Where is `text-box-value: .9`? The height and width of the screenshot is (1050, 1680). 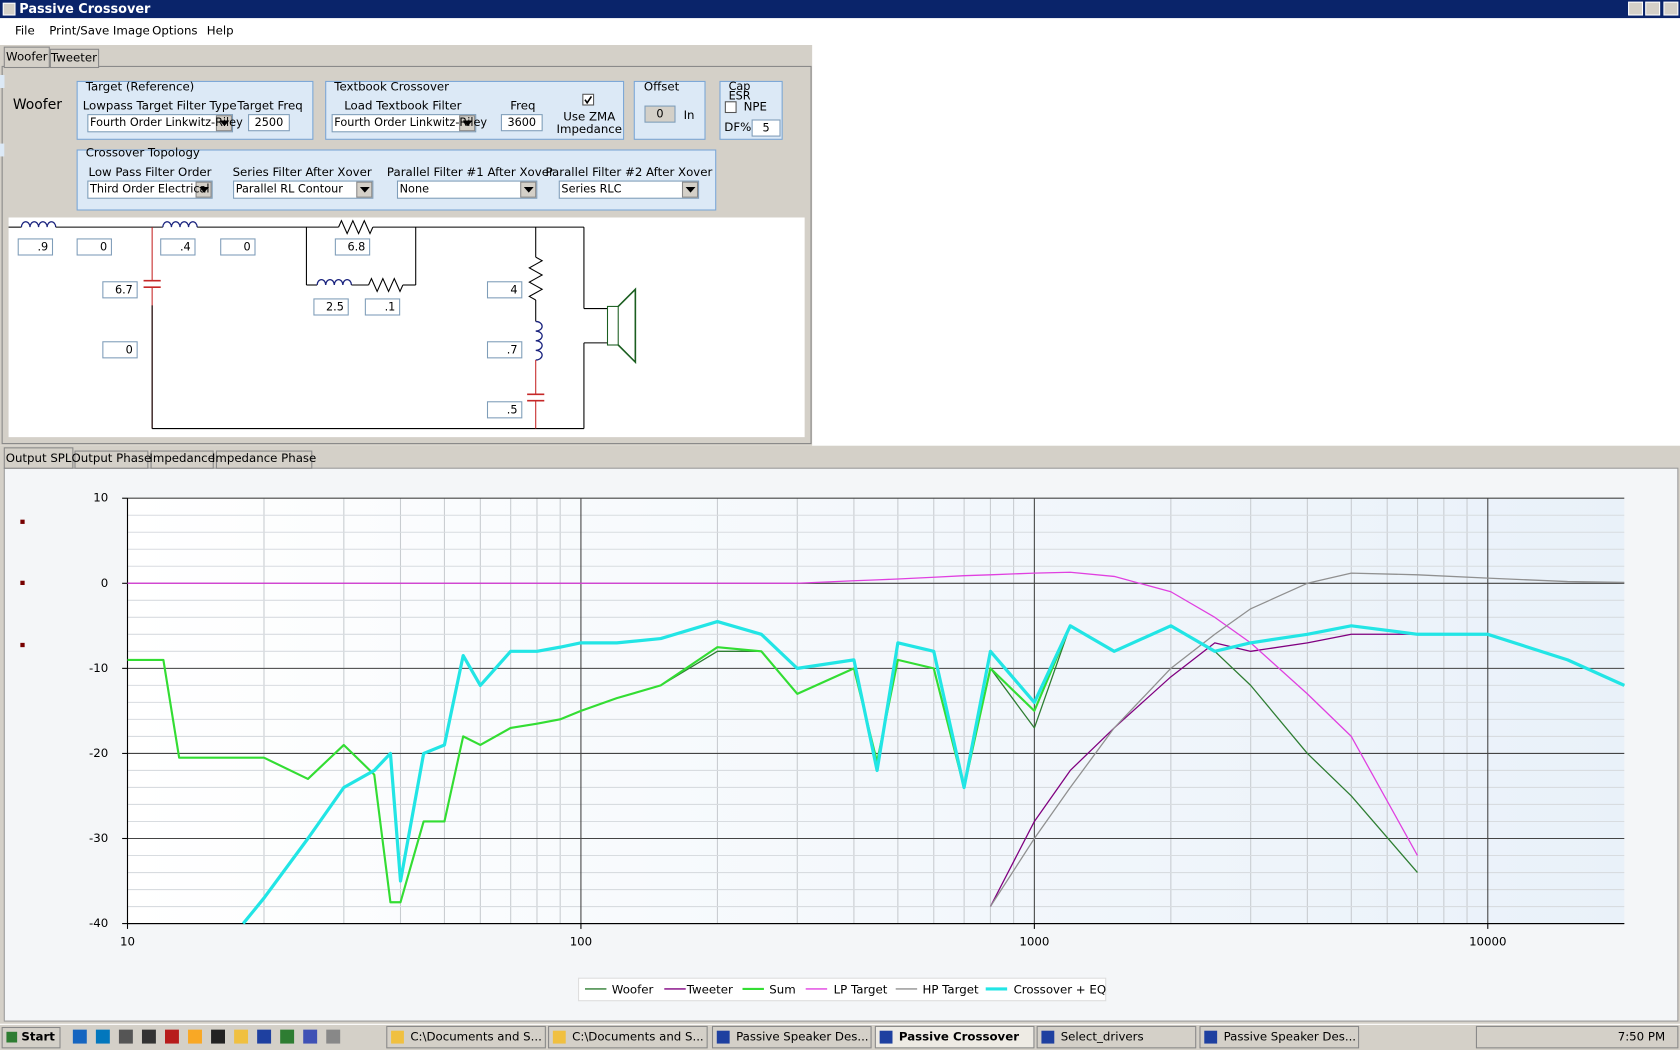 text-box-value: .9 is located at coordinates (42, 247).